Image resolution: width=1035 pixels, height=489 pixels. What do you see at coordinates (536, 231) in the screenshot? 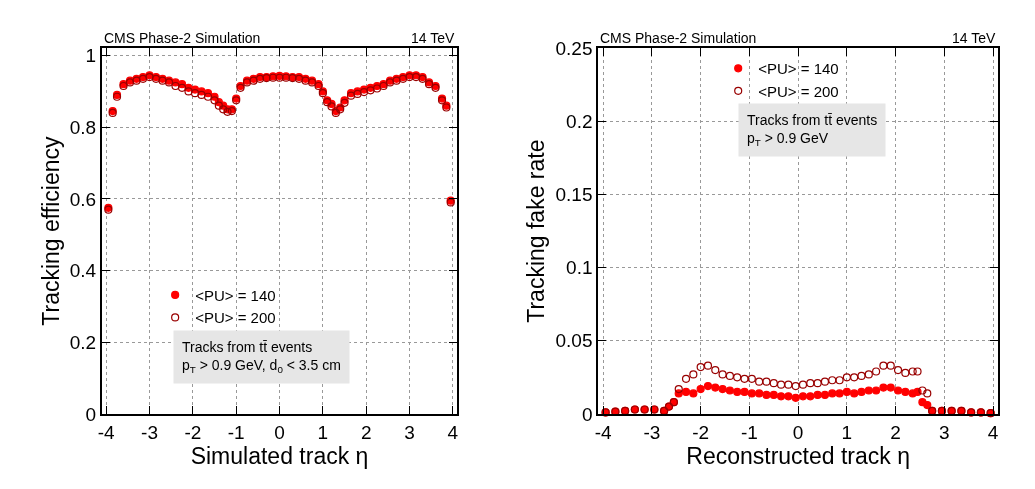
I see `y-axis-title: Tracking fake rate` at bounding box center [536, 231].